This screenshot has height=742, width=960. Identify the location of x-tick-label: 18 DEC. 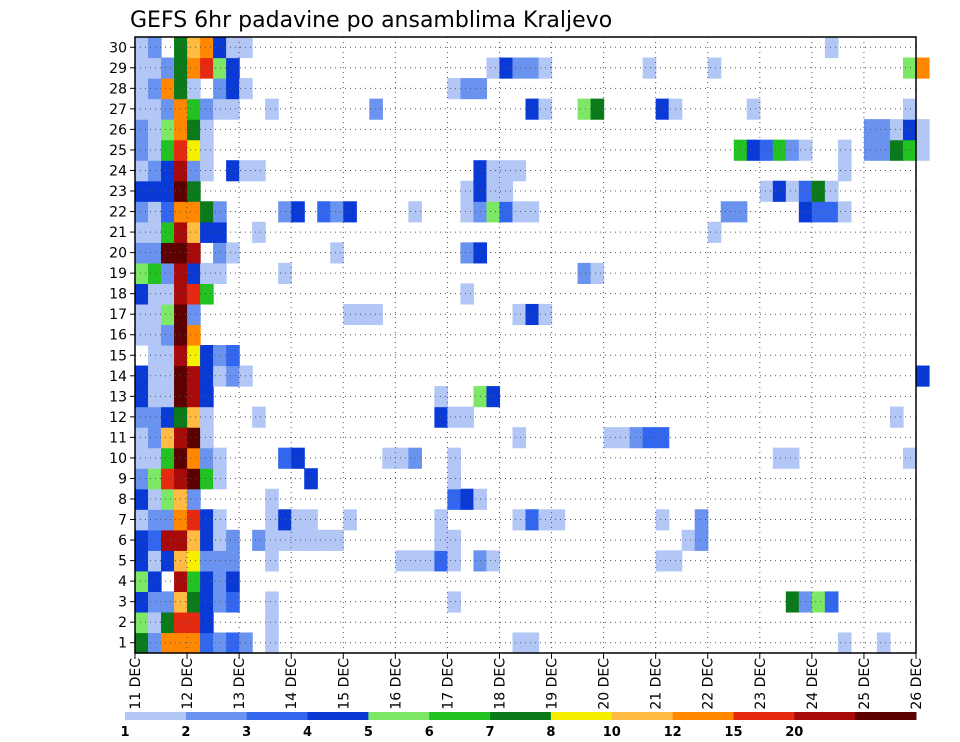
(500, 684).